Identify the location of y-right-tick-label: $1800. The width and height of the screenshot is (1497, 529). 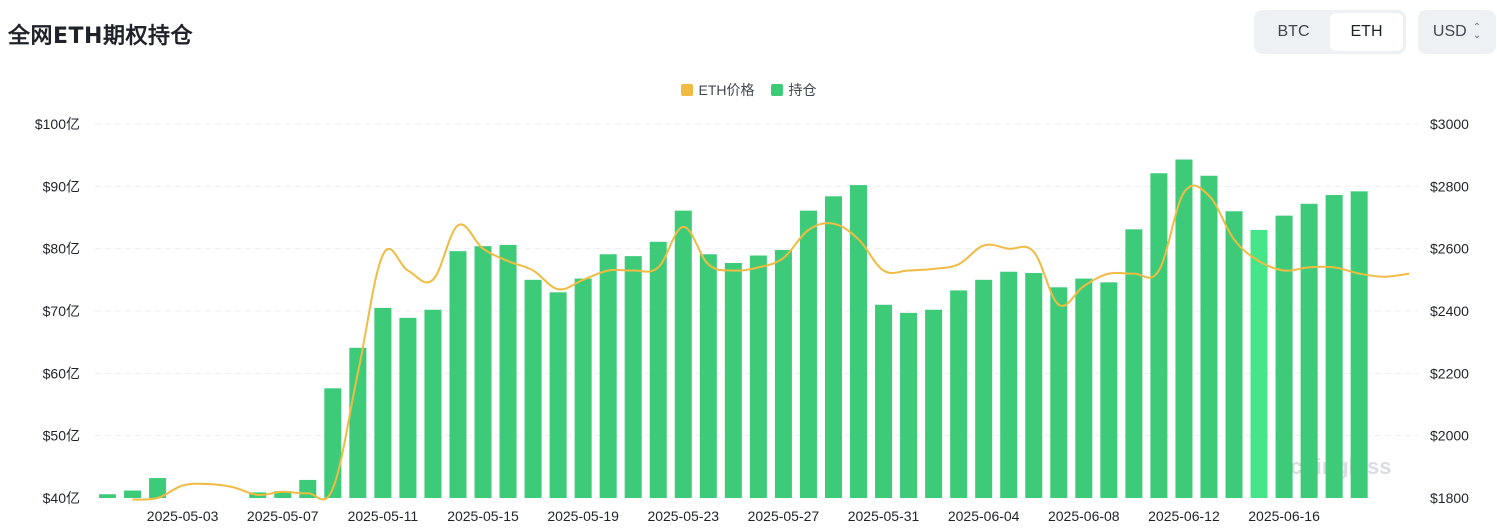
(1449, 498).